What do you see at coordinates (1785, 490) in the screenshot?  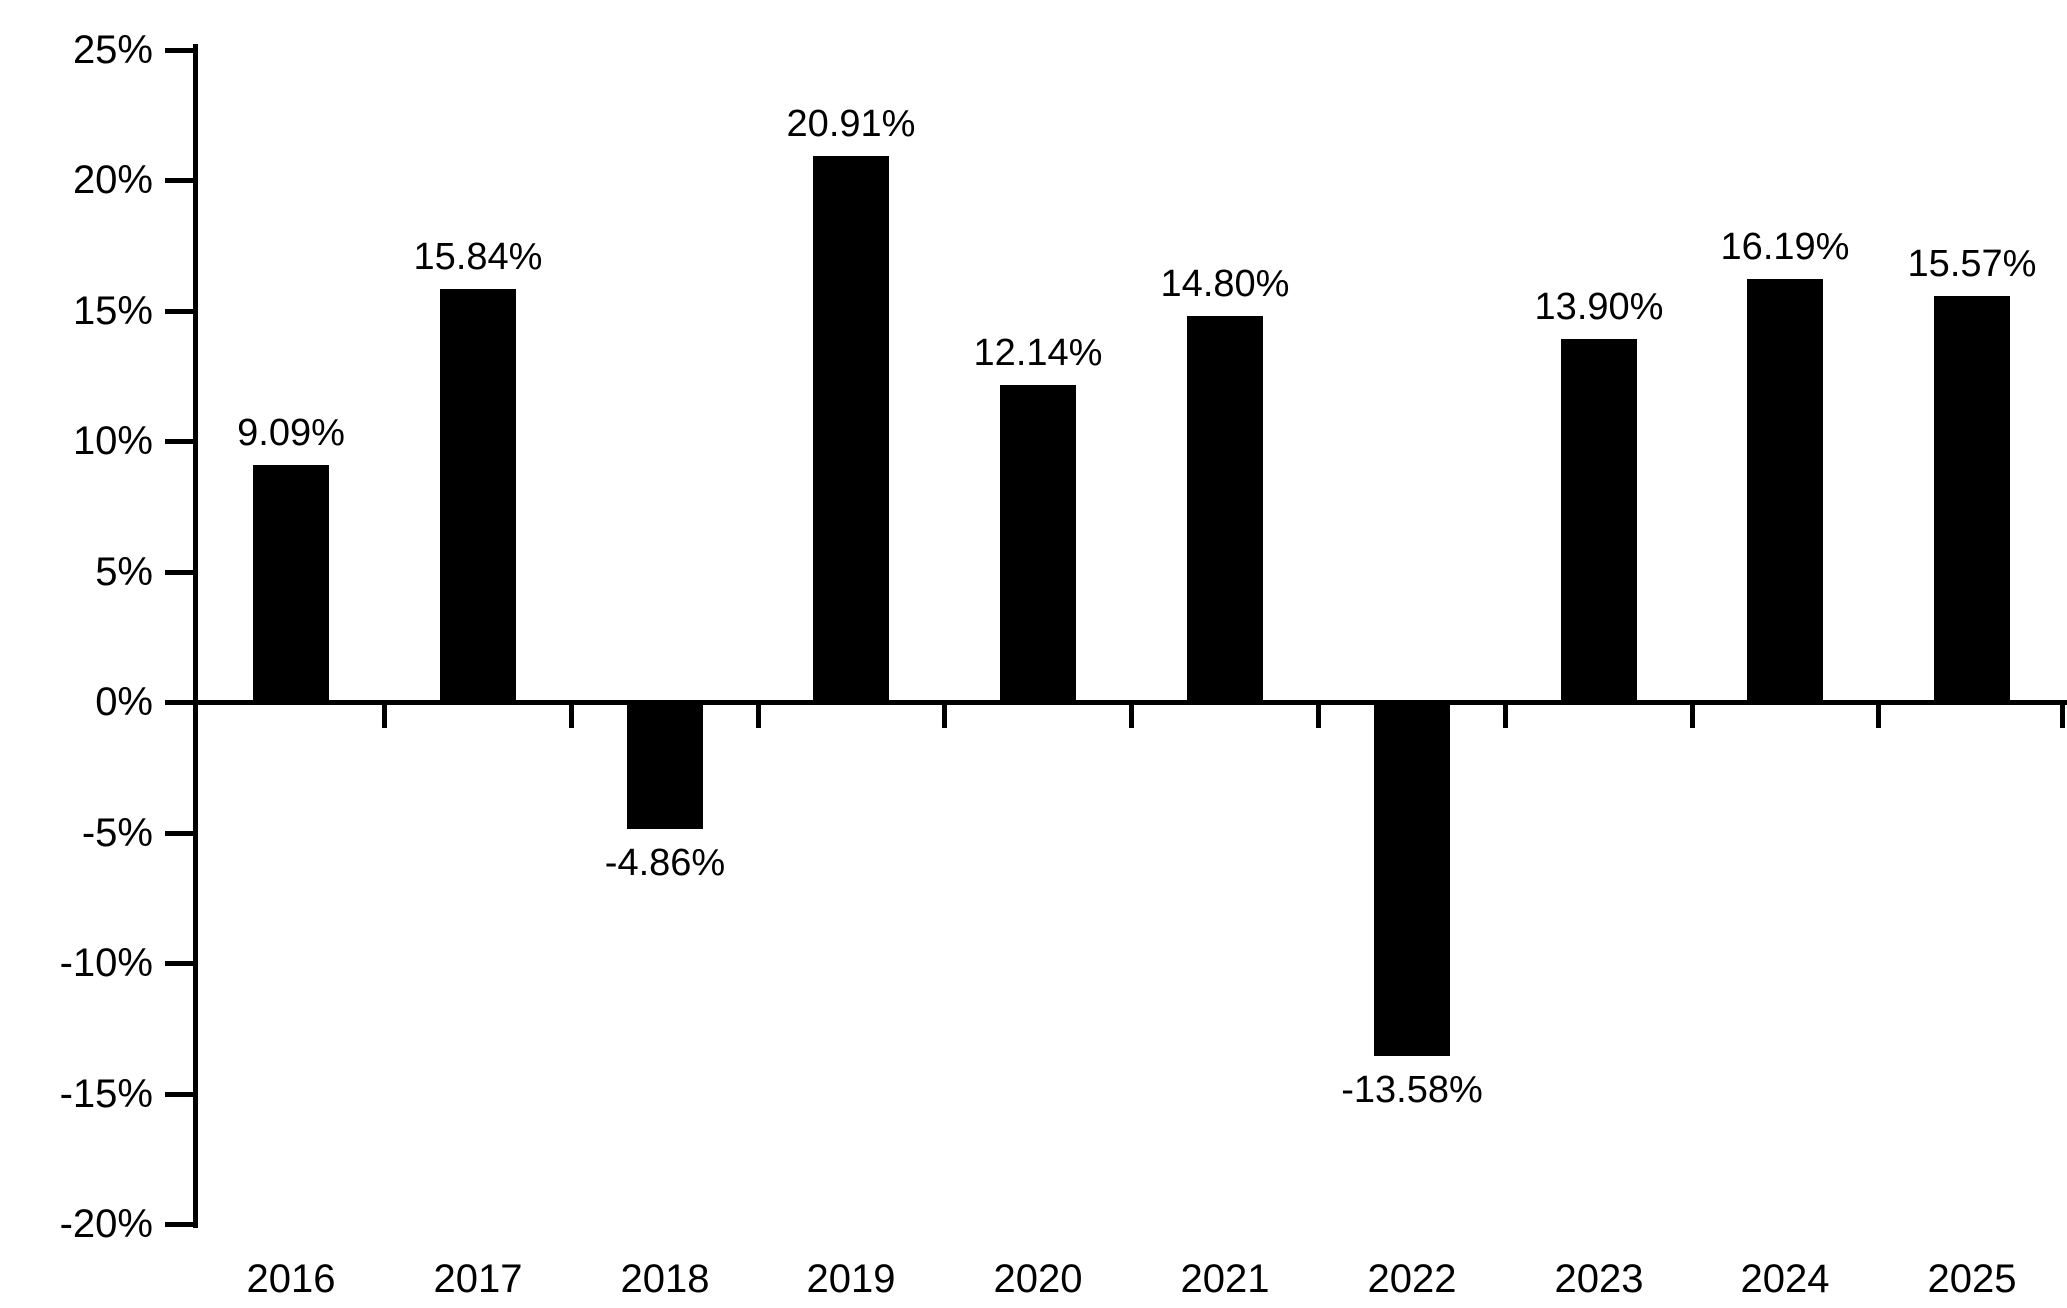 I see `bar-2024` at bounding box center [1785, 490].